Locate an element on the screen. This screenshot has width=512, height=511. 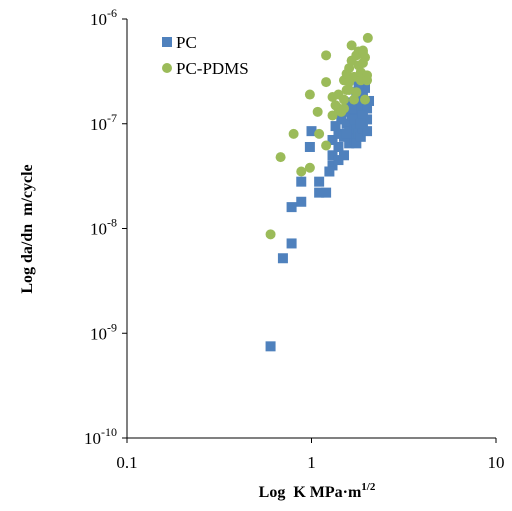
series-pc is located at coordinates (320, 215).